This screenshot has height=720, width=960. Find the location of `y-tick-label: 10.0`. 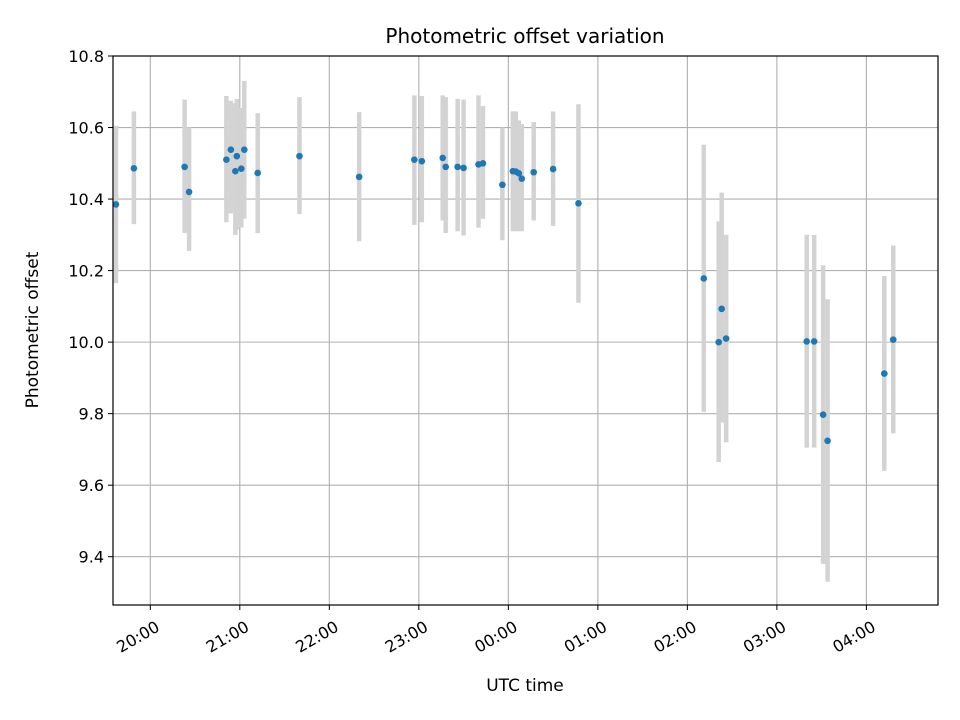

y-tick-label: 10.0 is located at coordinates (86, 342).